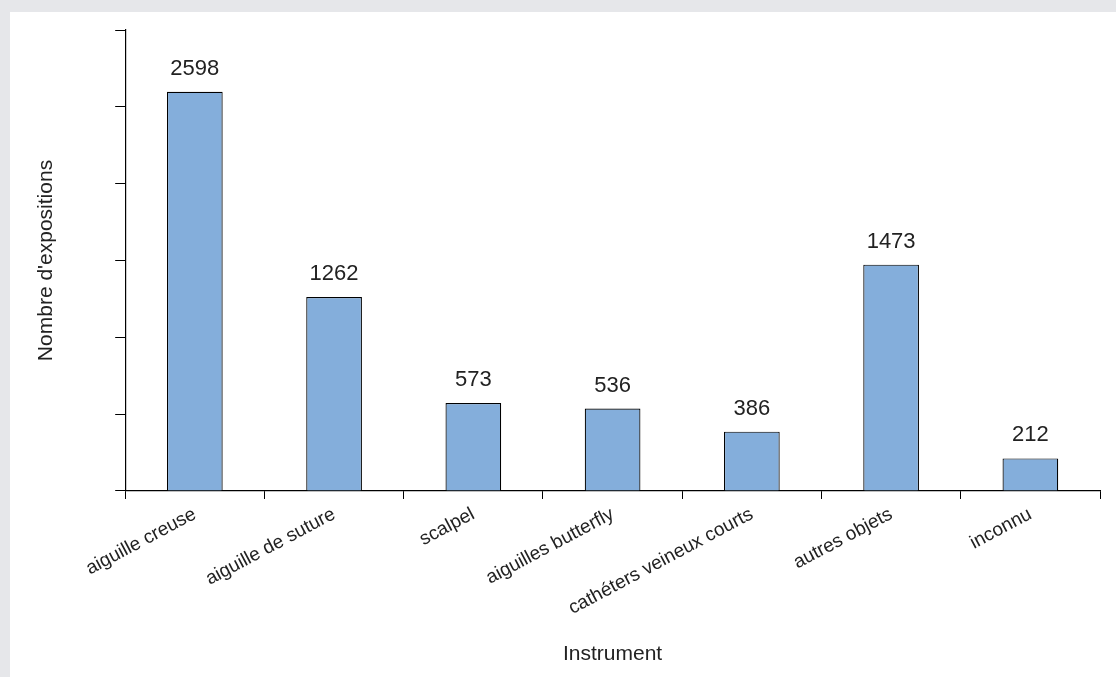 This screenshot has width=1116, height=677. I want to click on x-tick-label: autres objets, so click(842, 537).